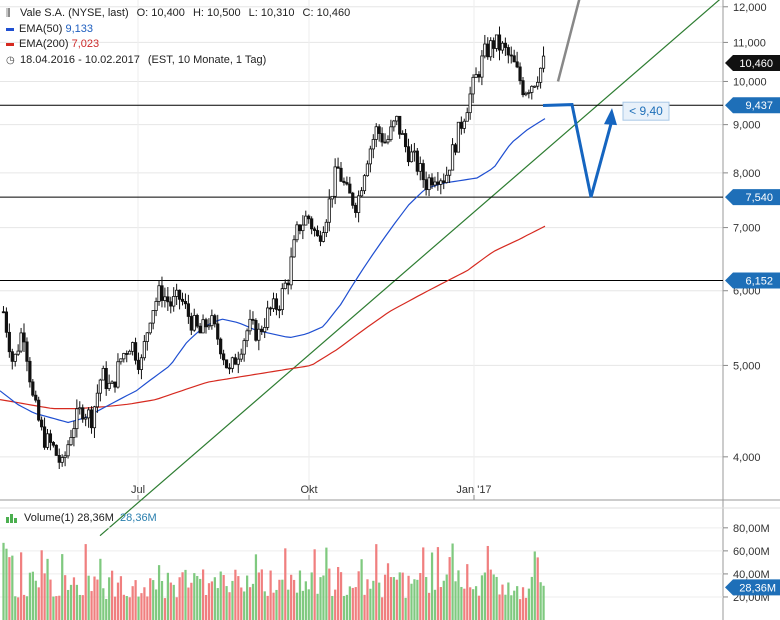 Image resolution: width=780 pixels, height=620 pixels. Describe the element at coordinates (568, 41) in the screenshot. I see `projection-line-gray` at that location.